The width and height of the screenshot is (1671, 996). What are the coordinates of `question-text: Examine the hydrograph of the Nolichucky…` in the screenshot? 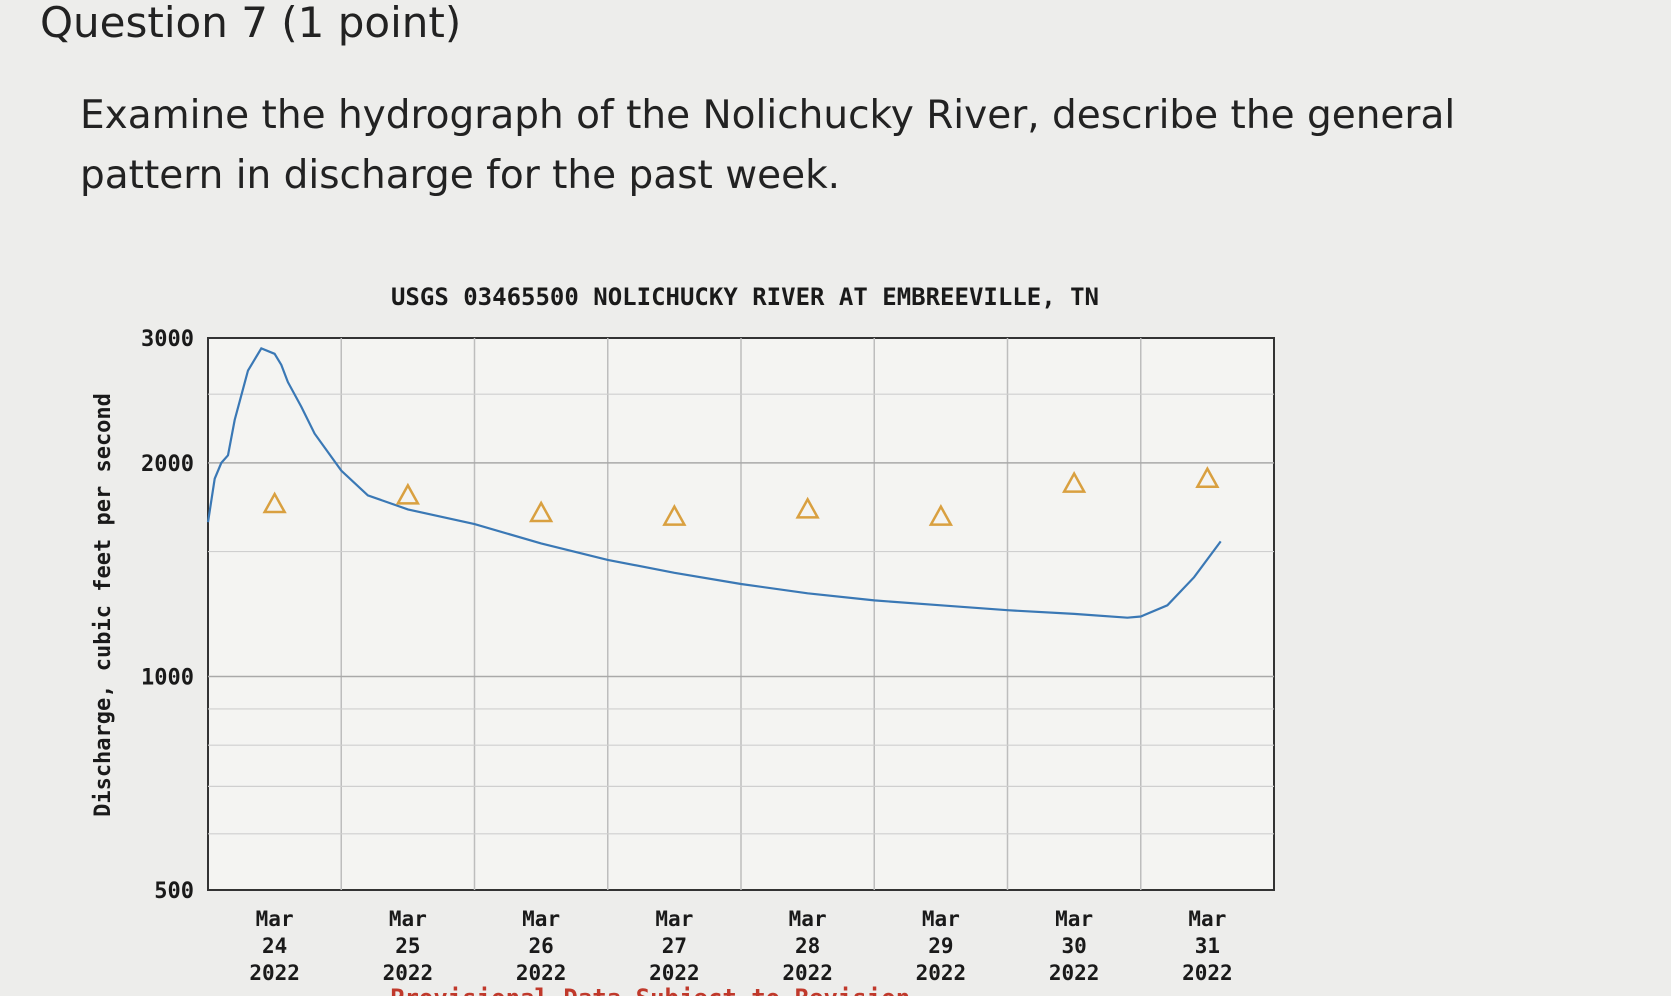 It's located at (768, 145).